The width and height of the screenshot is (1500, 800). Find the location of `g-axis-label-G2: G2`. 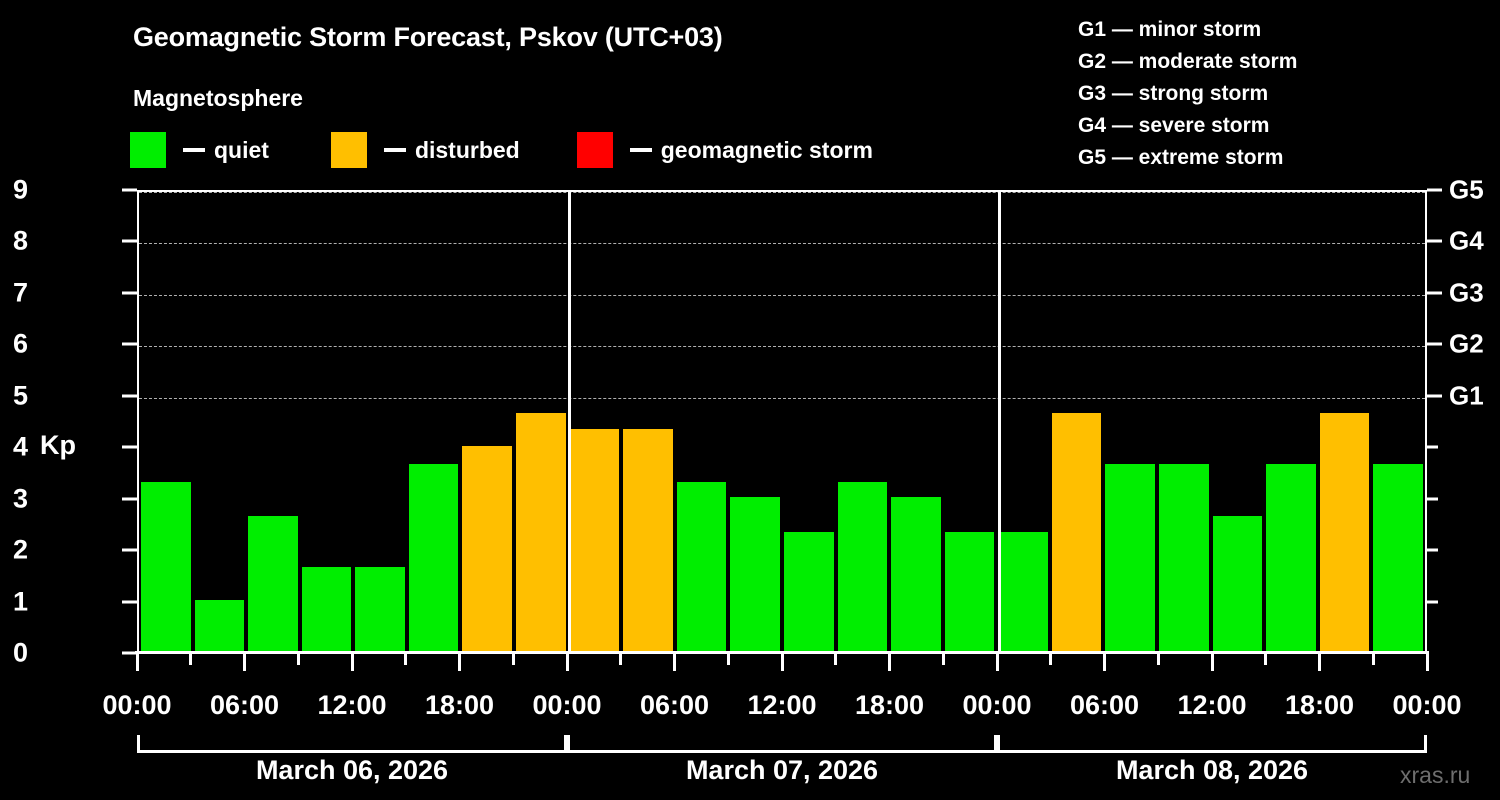

g-axis-label-G2: G2 is located at coordinates (1466, 343).